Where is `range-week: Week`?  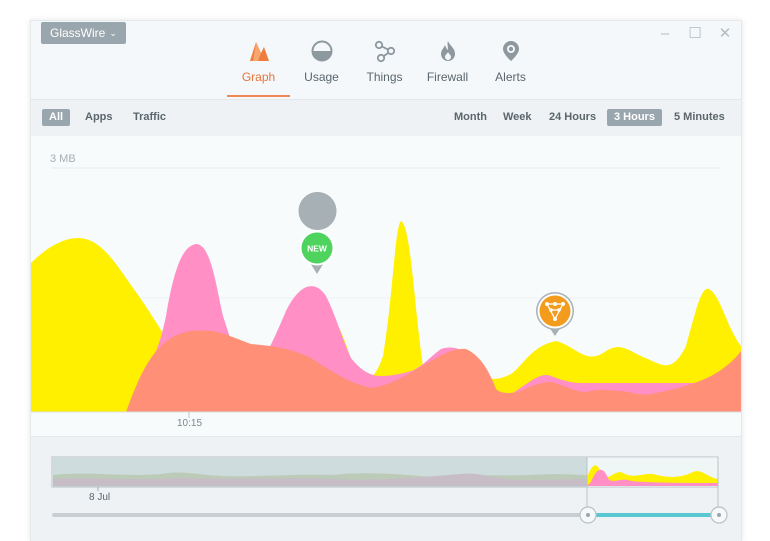 range-week: Week is located at coordinates (517, 117).